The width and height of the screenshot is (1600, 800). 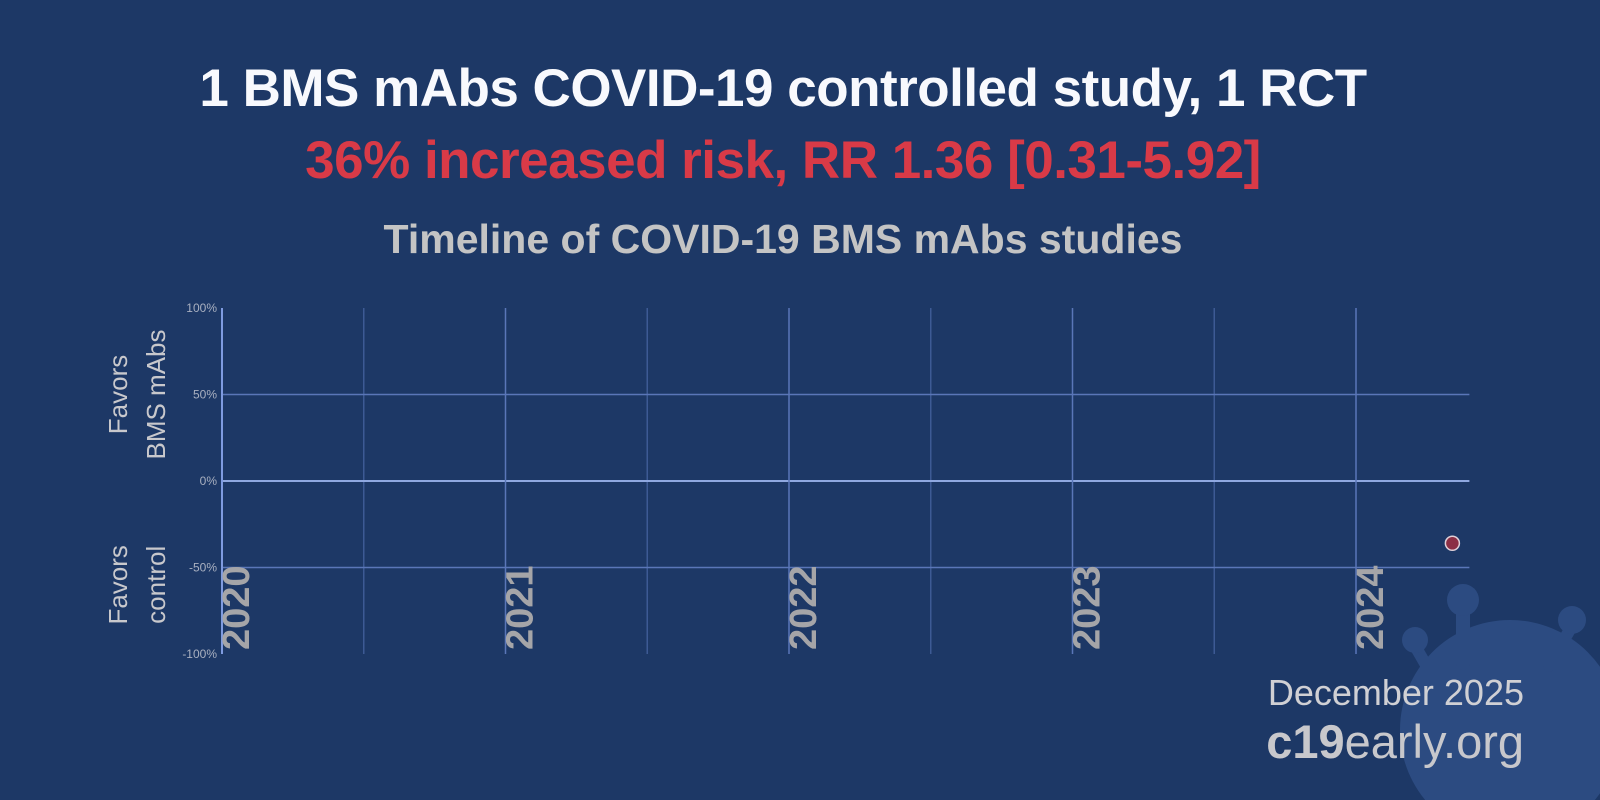 What do you see at coordinates (783, 239) in the screenshot?
I see `chart-title: Timeline of COVID-19 BMS mAbs studies` at bounding box center [783, 239].